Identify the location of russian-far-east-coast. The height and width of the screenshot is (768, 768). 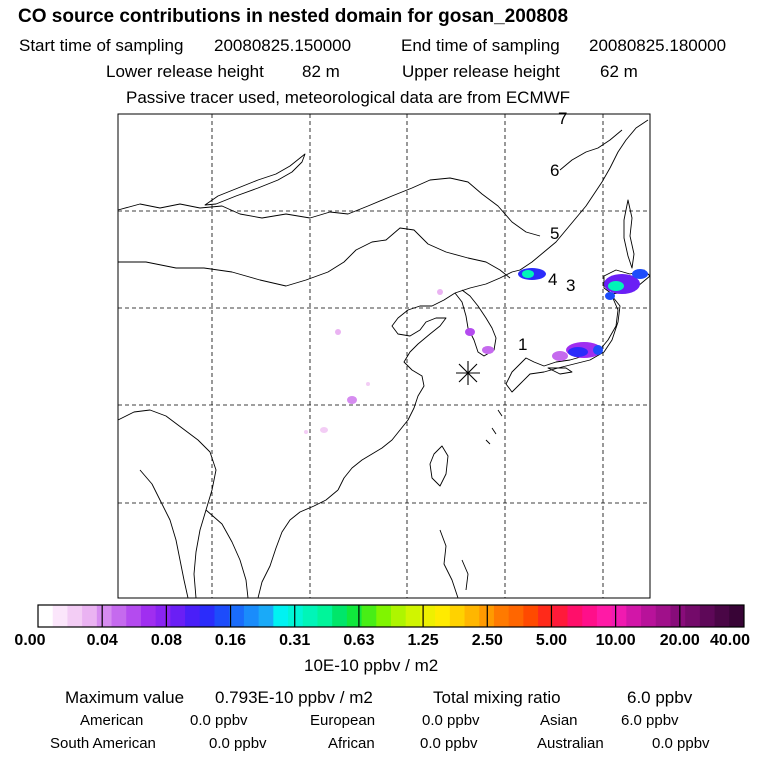
(584, 195).